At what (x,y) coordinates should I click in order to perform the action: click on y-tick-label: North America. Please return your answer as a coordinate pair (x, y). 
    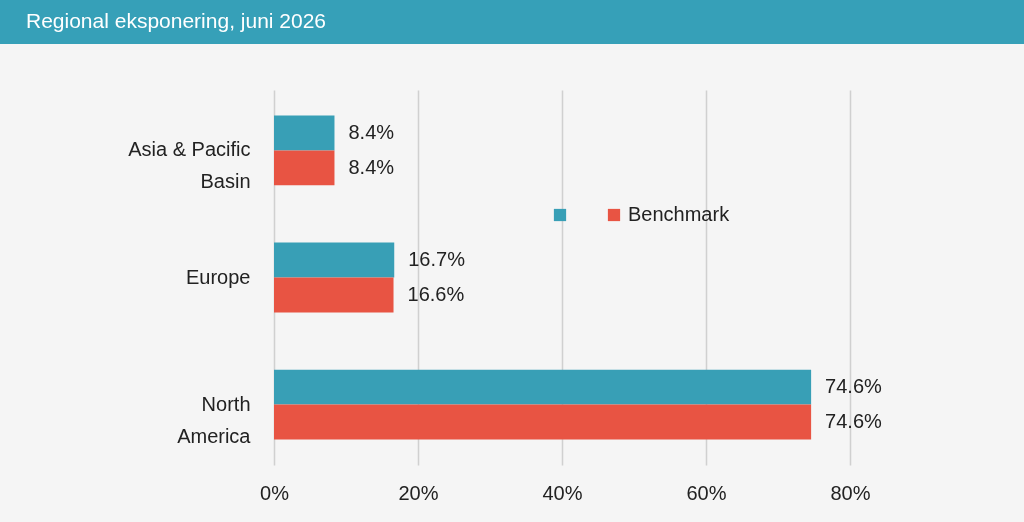
    Looking at the image, I should click on (214, 419).